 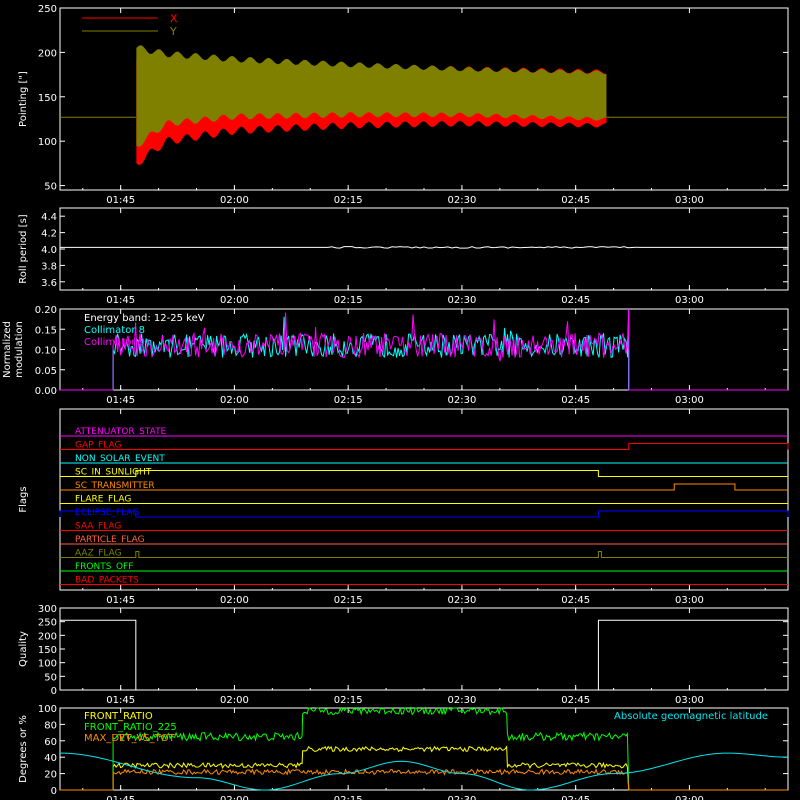 I want to click on flag-label: SC_TRANSMITTER, so click(x=115, y=486).